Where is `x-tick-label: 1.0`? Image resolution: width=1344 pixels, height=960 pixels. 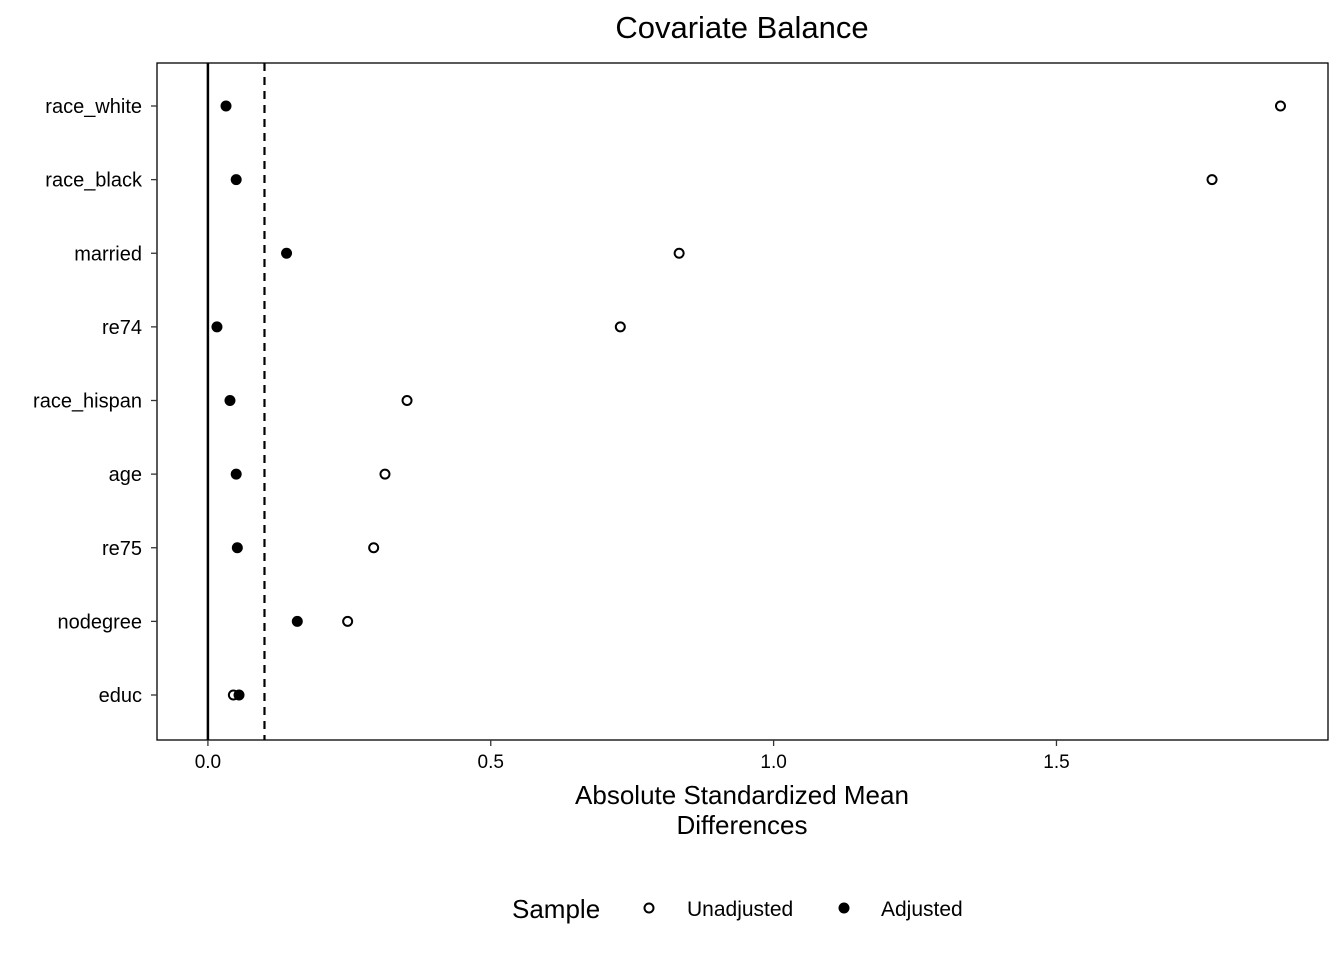
x-tick-label: 1.0 is located at coordinates (773, 762).